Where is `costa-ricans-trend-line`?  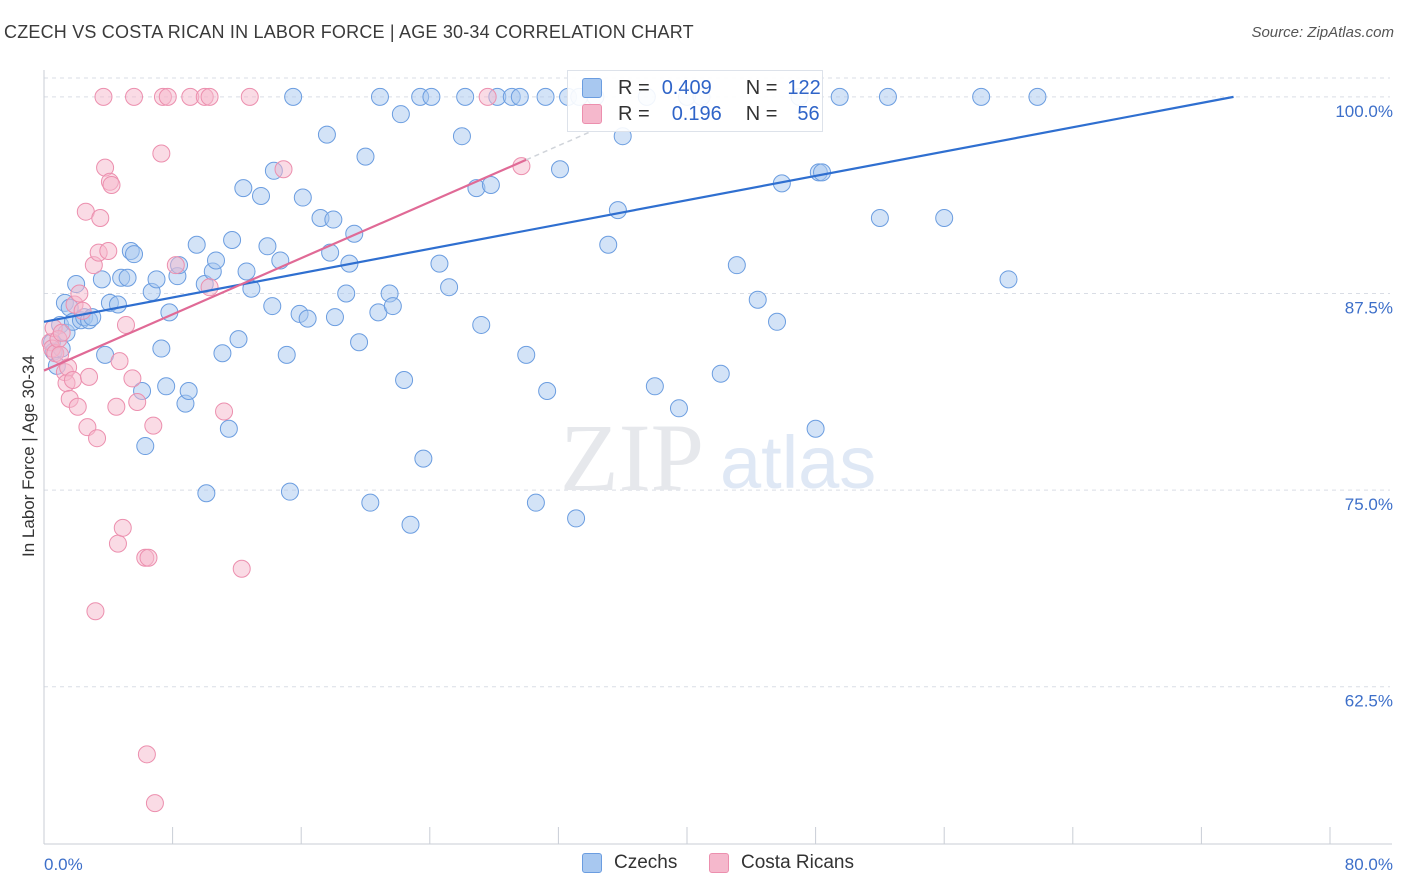 costa-ricans-trend-line is located at coordinates (285, 265).